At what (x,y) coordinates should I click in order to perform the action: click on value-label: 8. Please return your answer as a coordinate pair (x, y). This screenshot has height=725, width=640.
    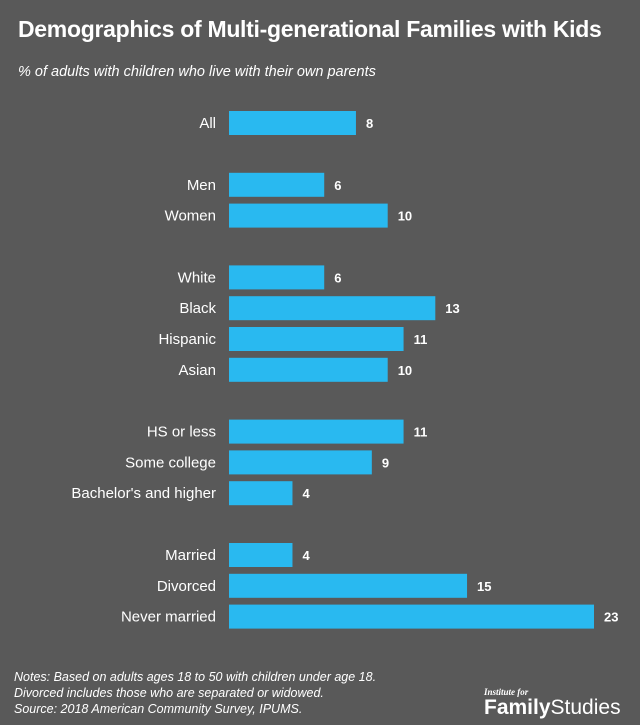
    Looking at the image, I should click on (369, 123).